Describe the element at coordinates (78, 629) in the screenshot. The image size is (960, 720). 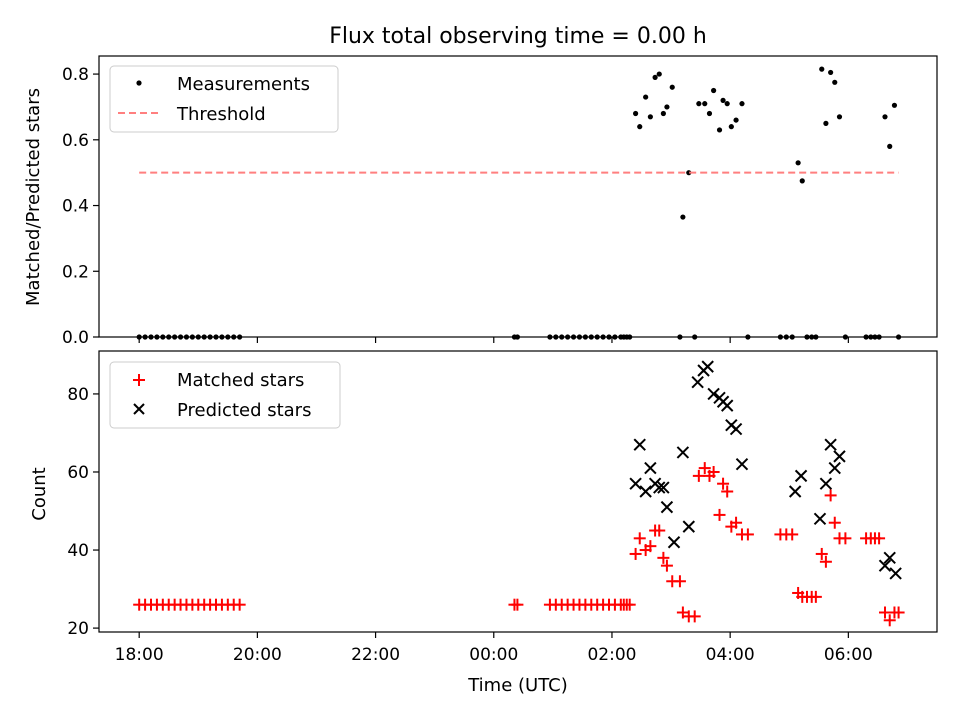
I see `count-y-tick-label: 20` at that location.